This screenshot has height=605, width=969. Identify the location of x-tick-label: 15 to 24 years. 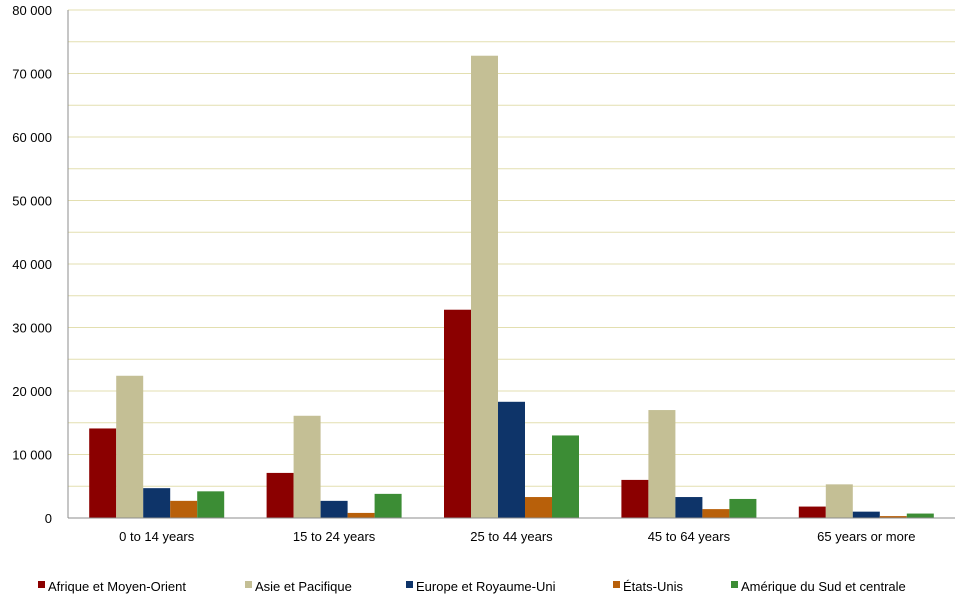
(334, 536).